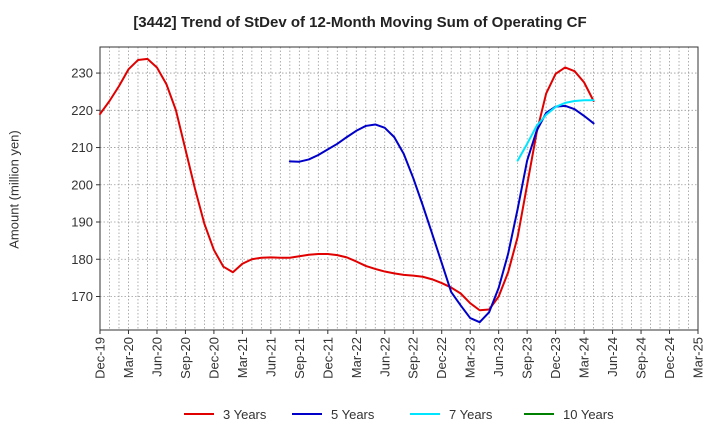 Image resolution: width=720 pixels, height=440 pixels. I want to click on legend-item-3-years: 3 Years, so click(225, 414).